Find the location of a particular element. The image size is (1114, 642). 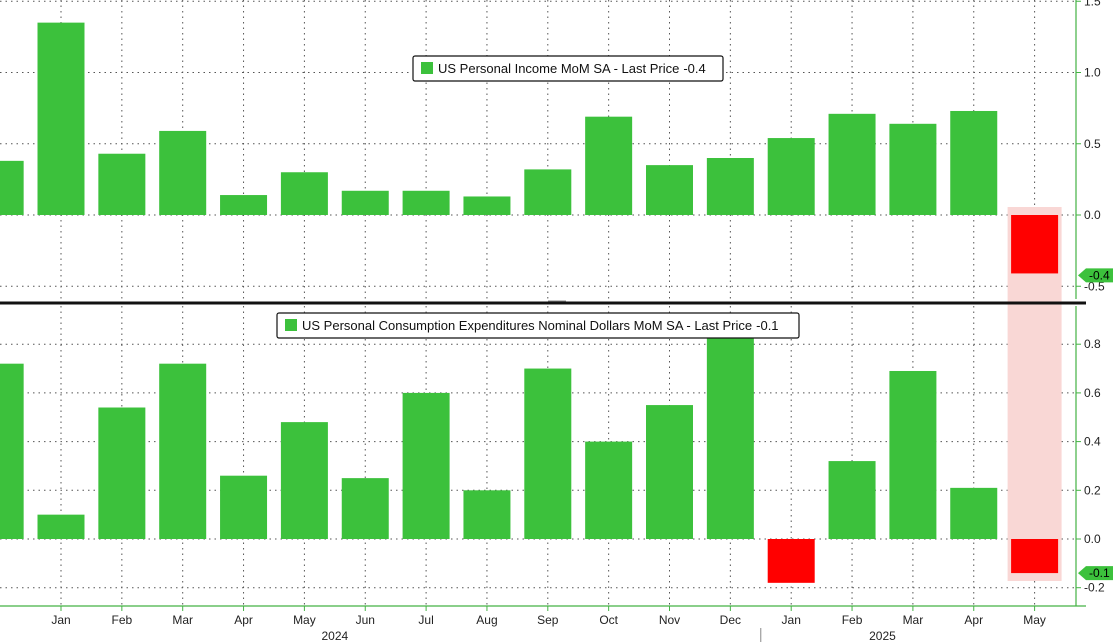

income-legend-box is located at coordinates (568, 68).